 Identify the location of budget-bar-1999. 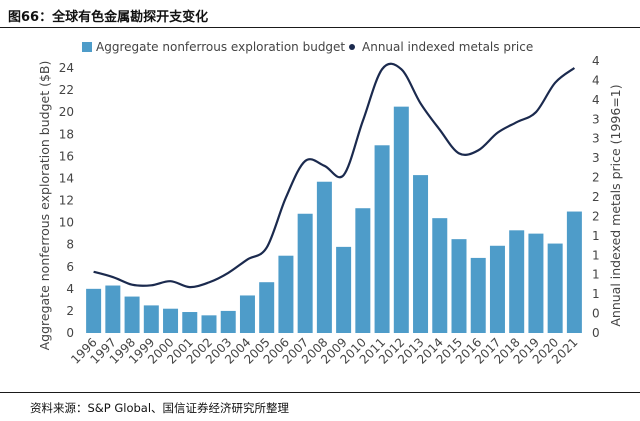
(151, 319).